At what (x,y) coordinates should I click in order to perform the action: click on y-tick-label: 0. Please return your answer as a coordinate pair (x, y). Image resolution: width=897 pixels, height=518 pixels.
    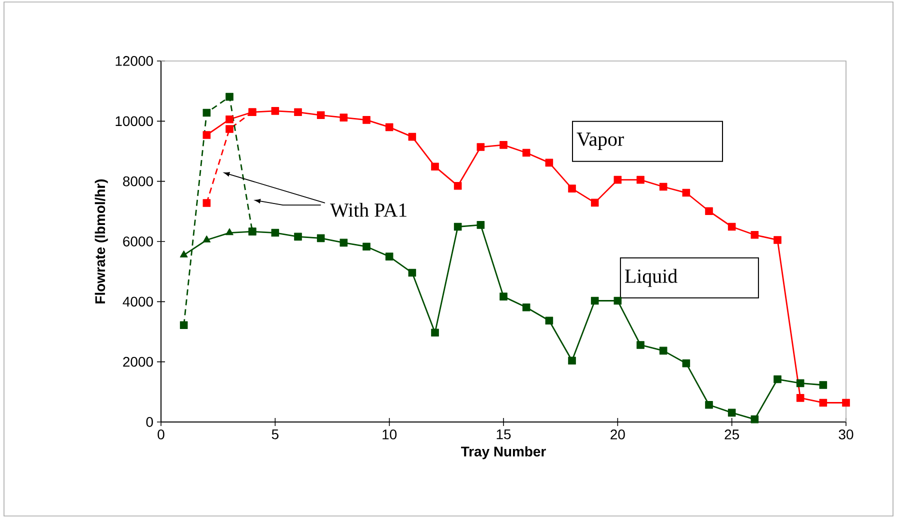
    Looking at the image, I should click on (149, 422).